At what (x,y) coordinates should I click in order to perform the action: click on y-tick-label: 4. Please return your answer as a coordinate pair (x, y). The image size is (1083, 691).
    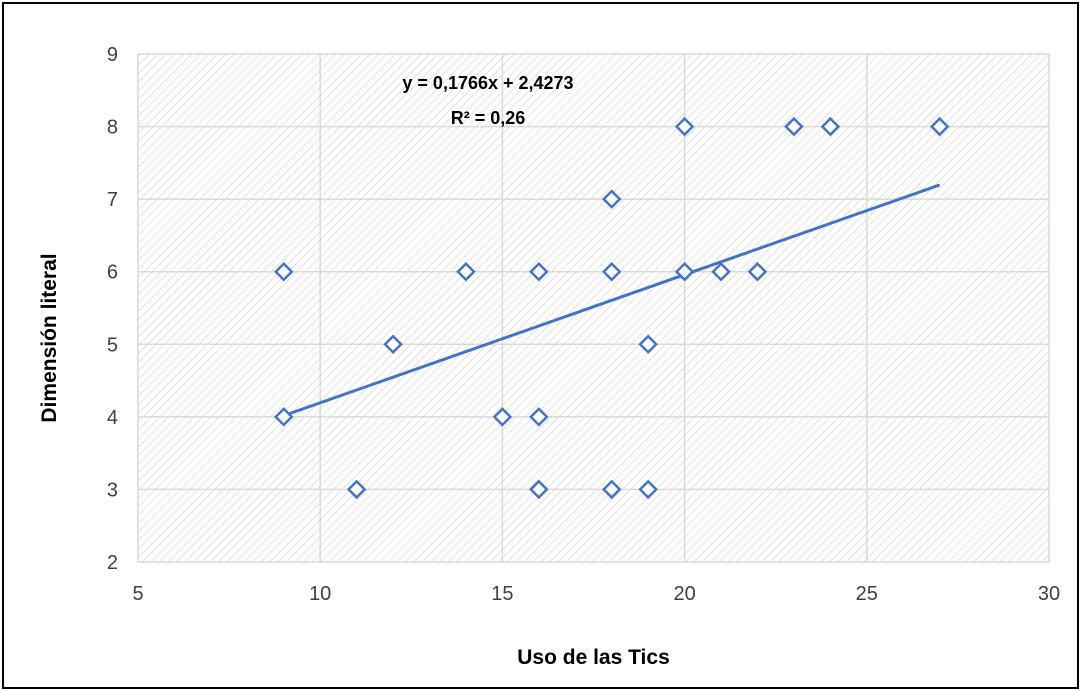
    Looking at the image, I should click on (112, 418).